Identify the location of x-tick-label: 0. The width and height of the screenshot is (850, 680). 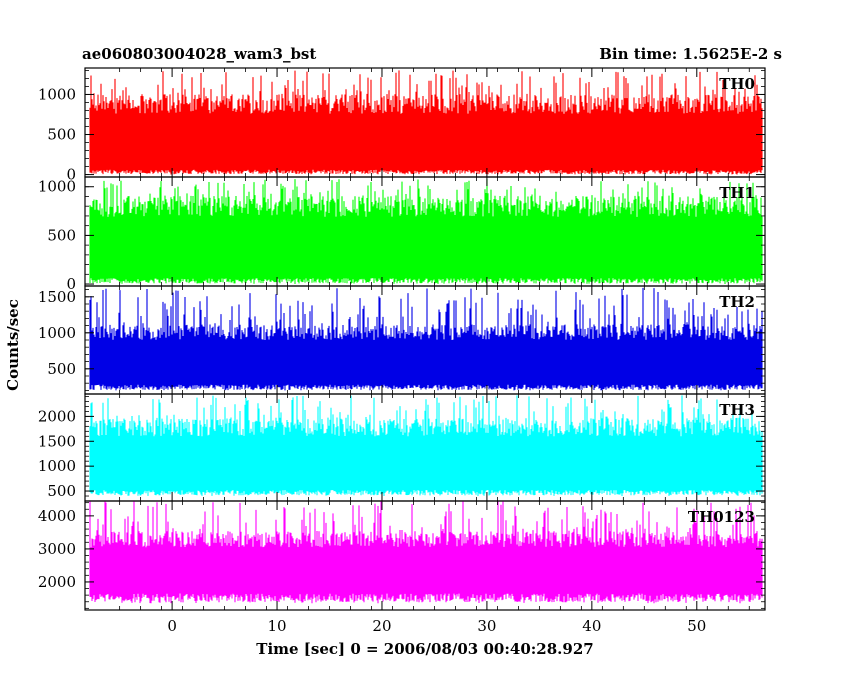
(172, 626).